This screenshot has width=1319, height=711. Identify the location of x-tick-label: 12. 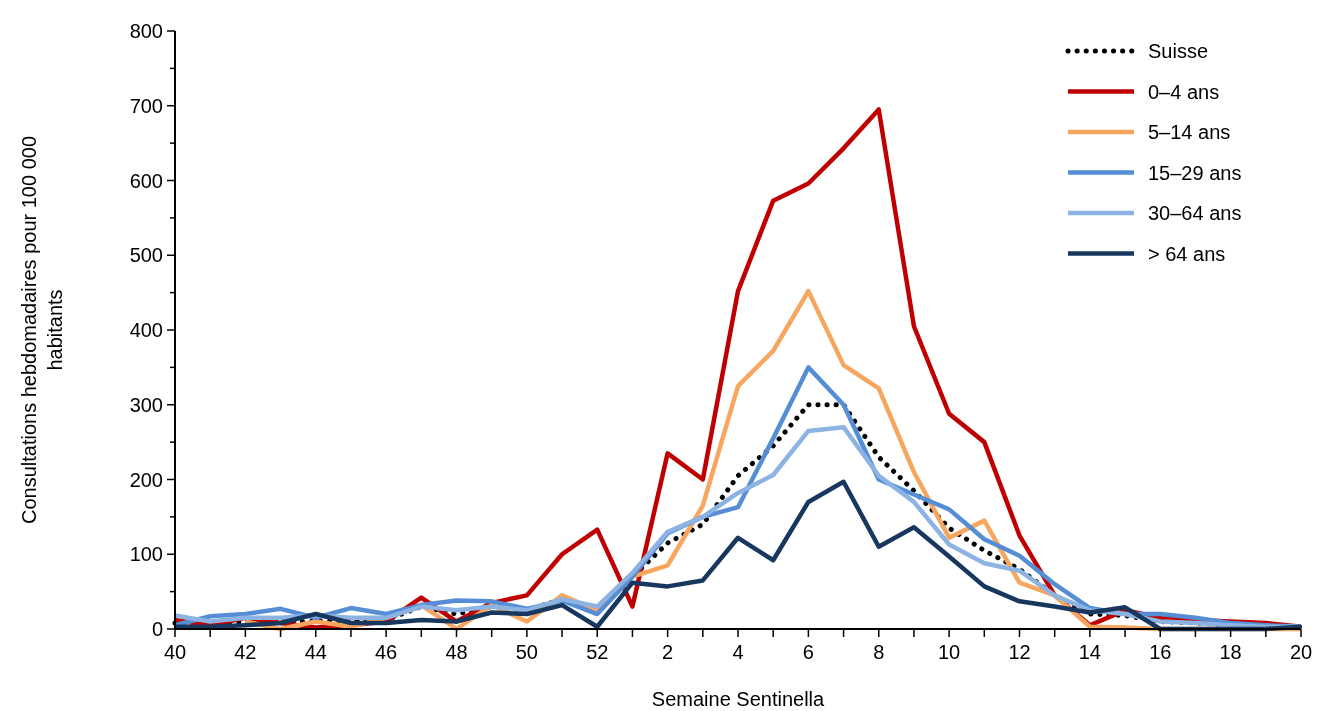
(1019, 652).